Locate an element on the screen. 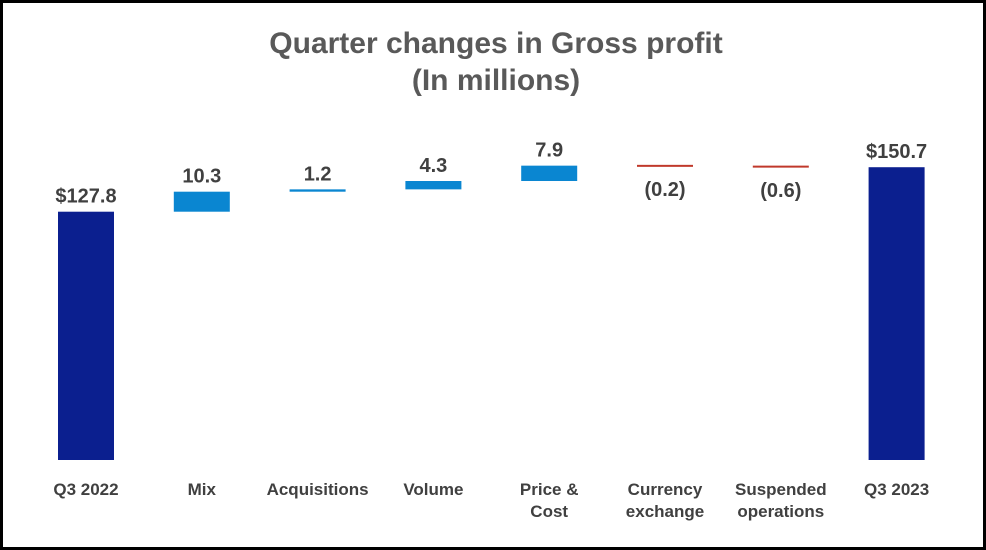 The height and width of the screenshot is (550, 986). data-label-6: (0.6) is located at coordinates (780, 191).